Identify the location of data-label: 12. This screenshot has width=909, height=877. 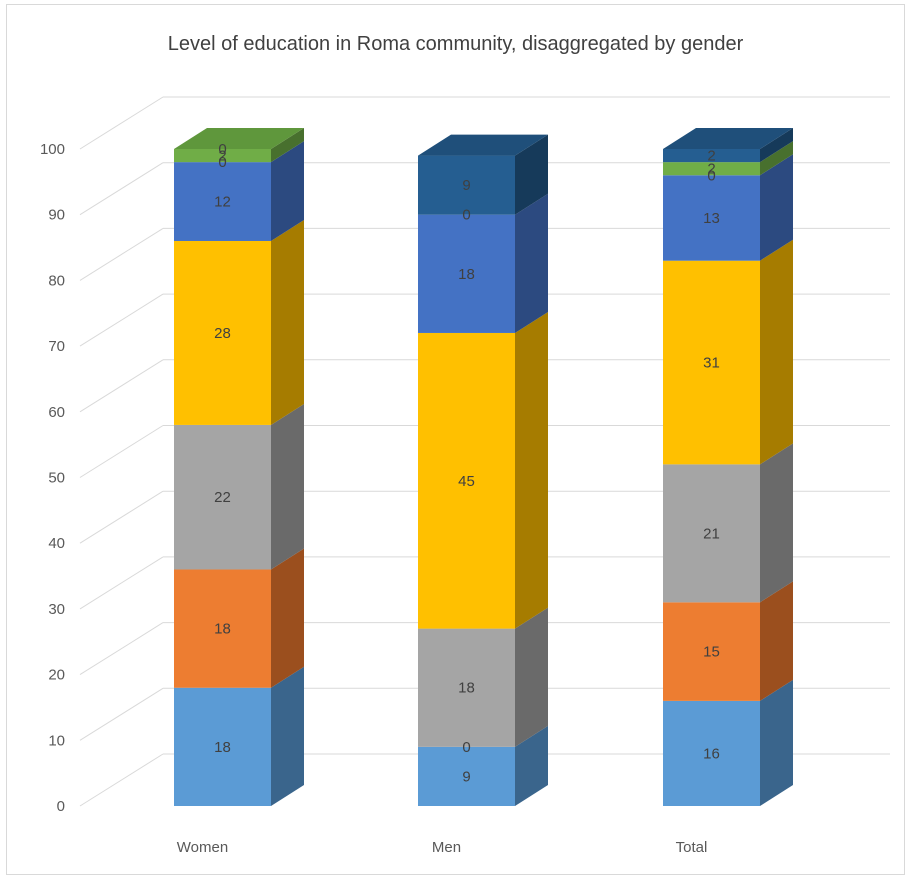
(222, 202).